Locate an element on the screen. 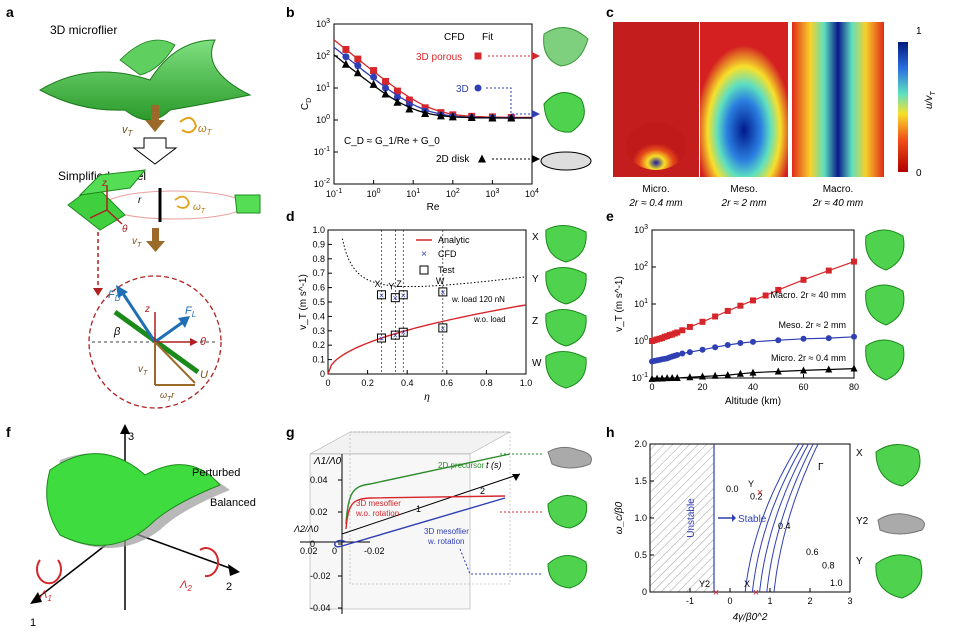 The height and width of the screenshot is (633, 958). legend-3d-porous: 3D porous is located at coordinates (439, 57).